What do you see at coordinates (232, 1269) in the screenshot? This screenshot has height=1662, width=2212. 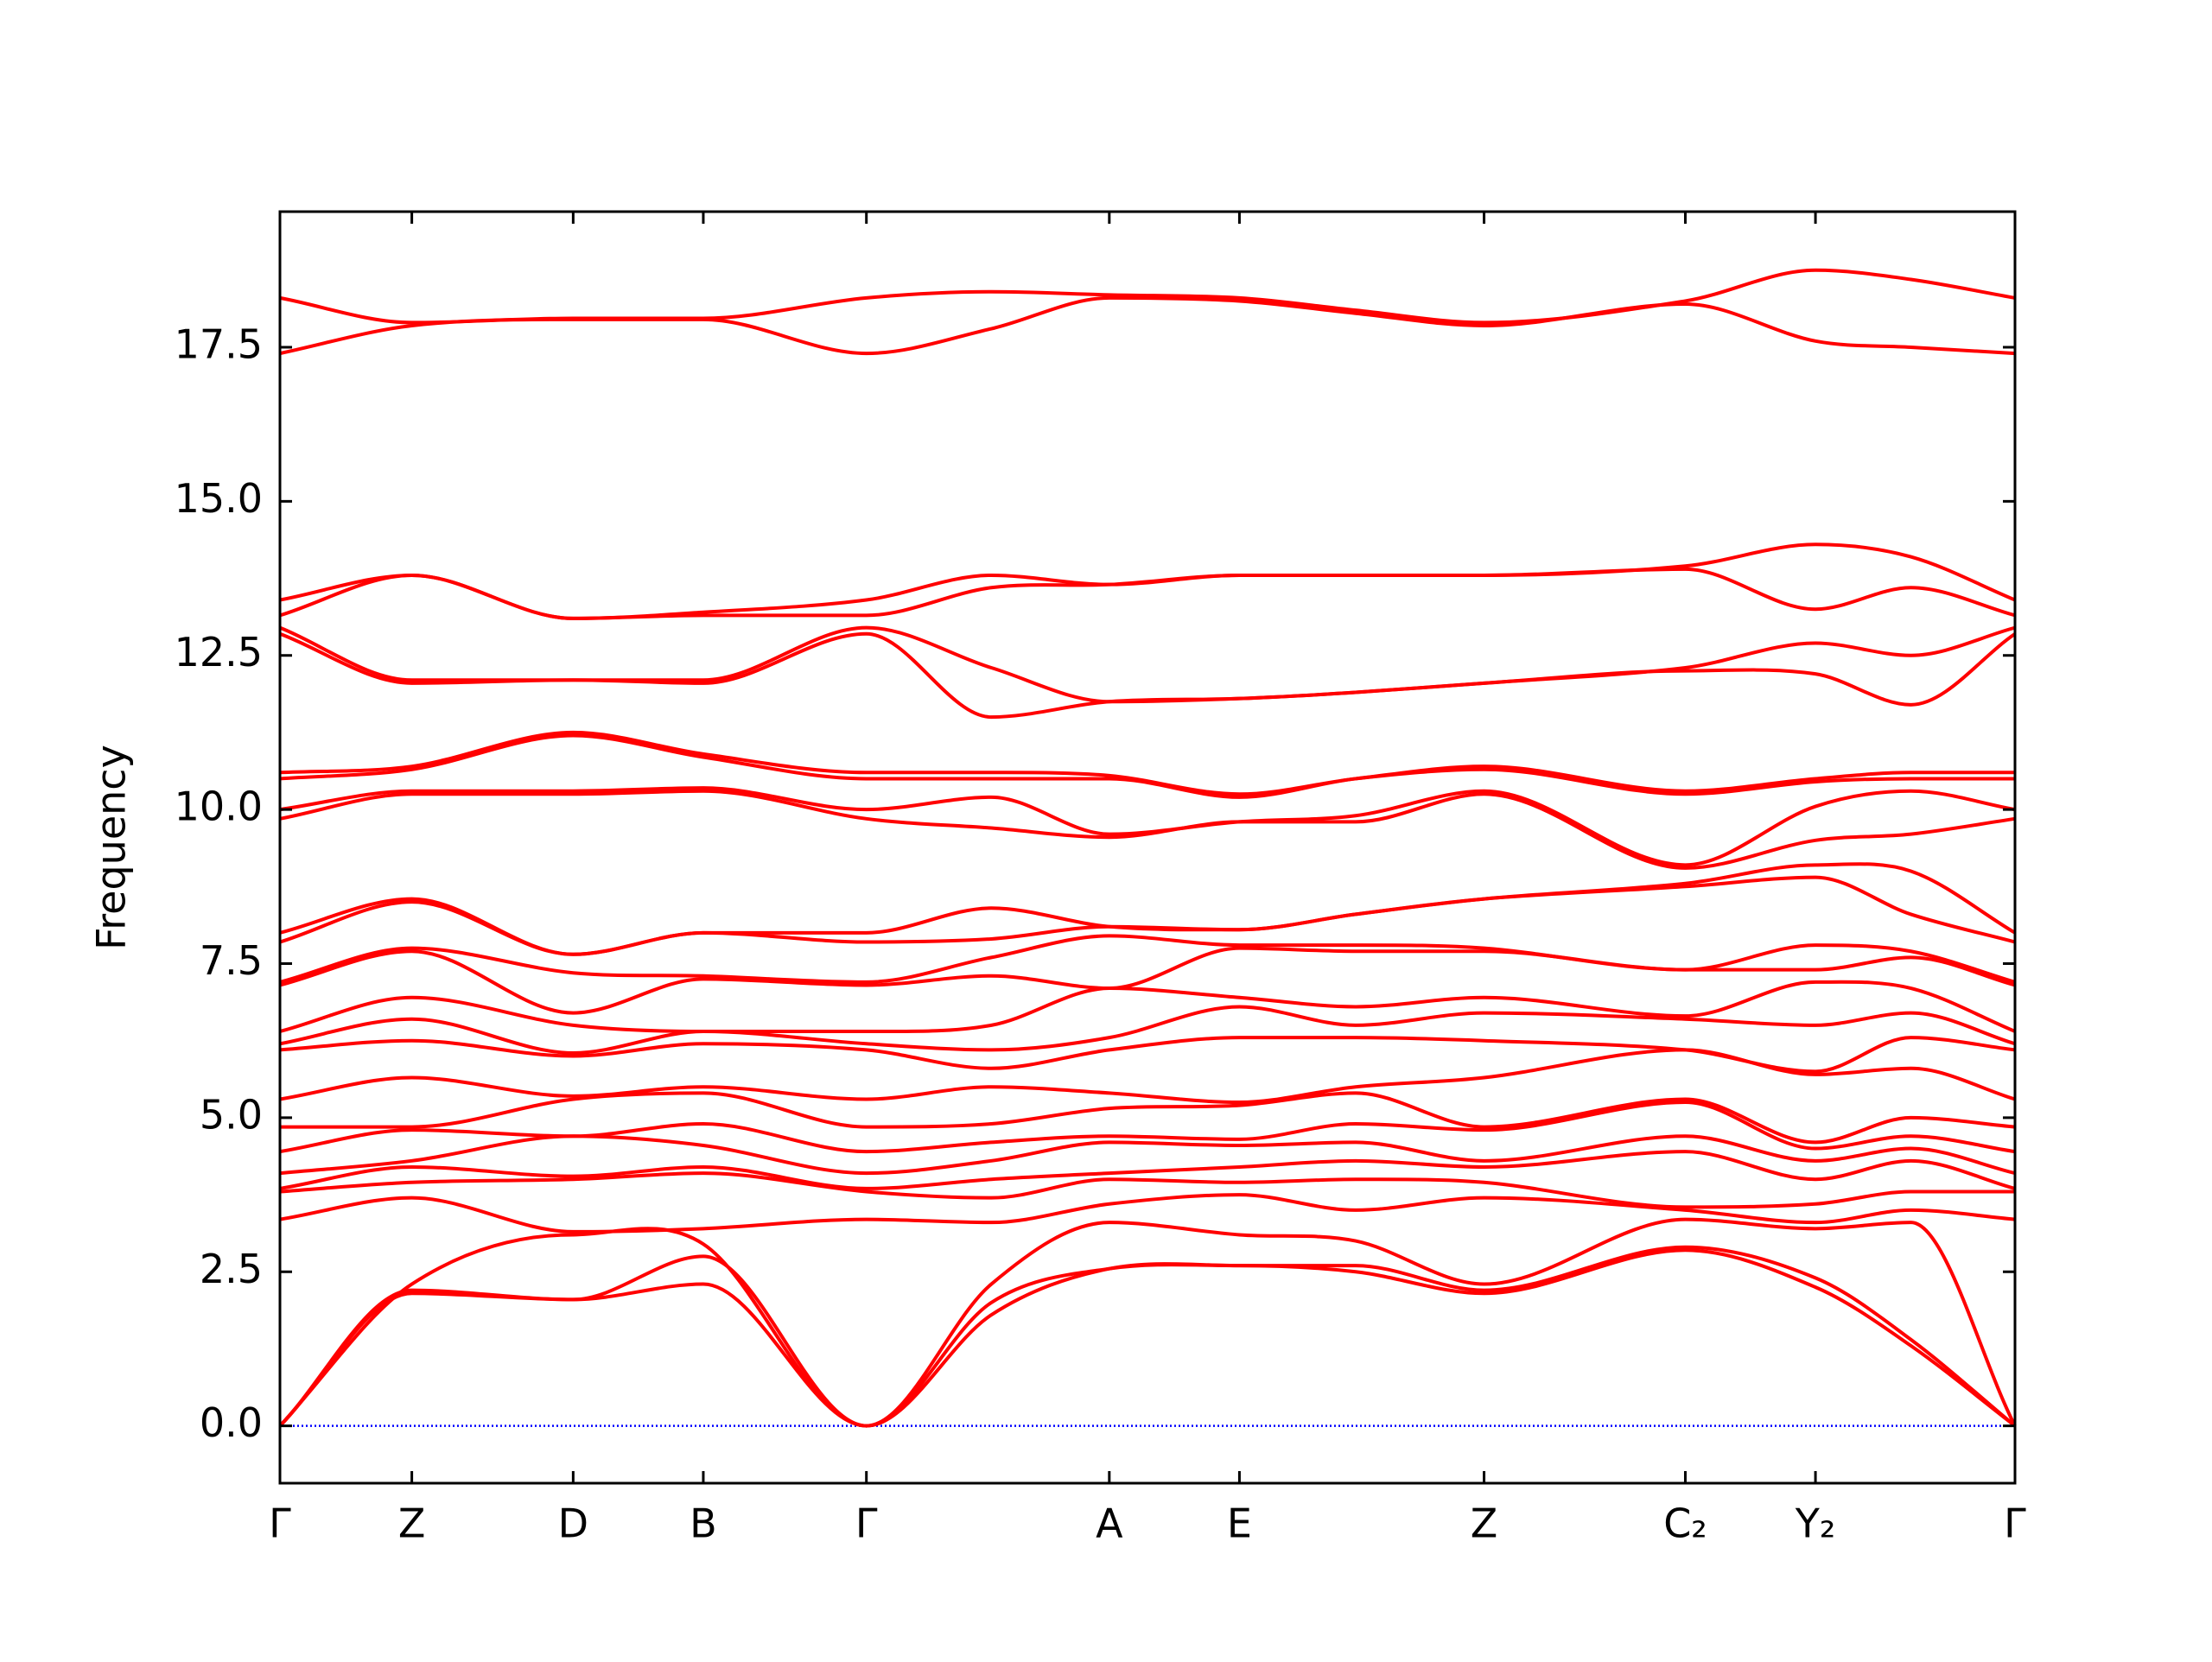 I see `y-tick-label: 2.5` at bounding box center [232, 1269].